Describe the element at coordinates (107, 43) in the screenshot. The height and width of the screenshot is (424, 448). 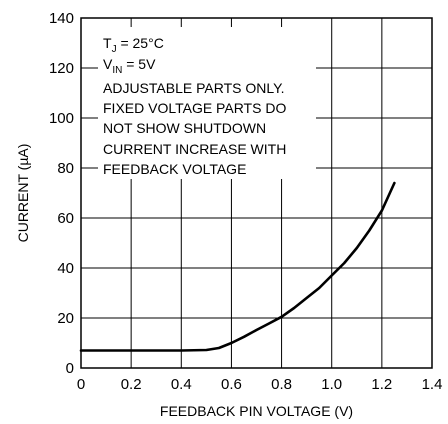
I see `annotation-temperature-symbol: T` at that location.